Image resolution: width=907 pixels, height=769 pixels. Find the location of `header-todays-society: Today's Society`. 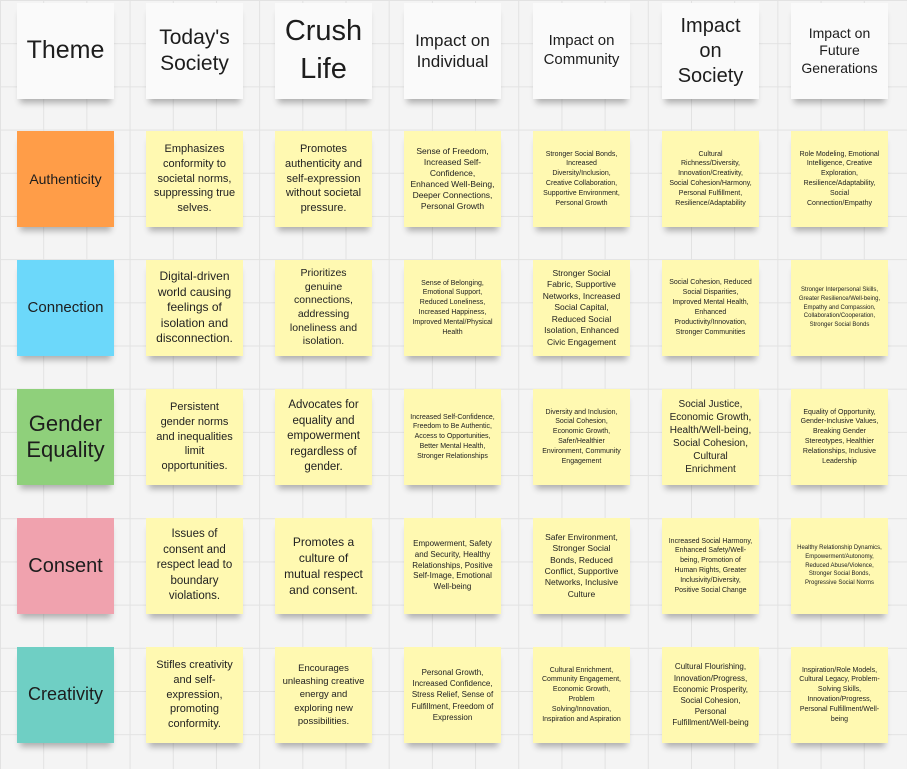

header-todays-society: Today's Society is located at coordinates (194, 51).